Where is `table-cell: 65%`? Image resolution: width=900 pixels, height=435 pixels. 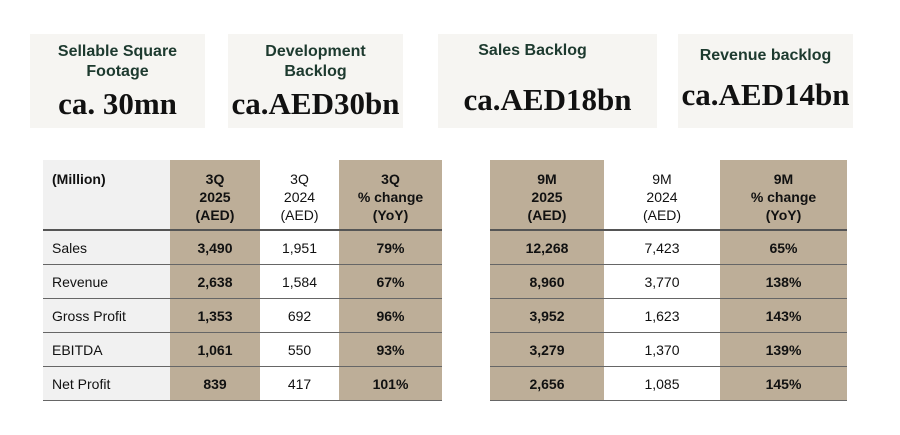
table-cell: 65% is located at coordinates (783, 247).